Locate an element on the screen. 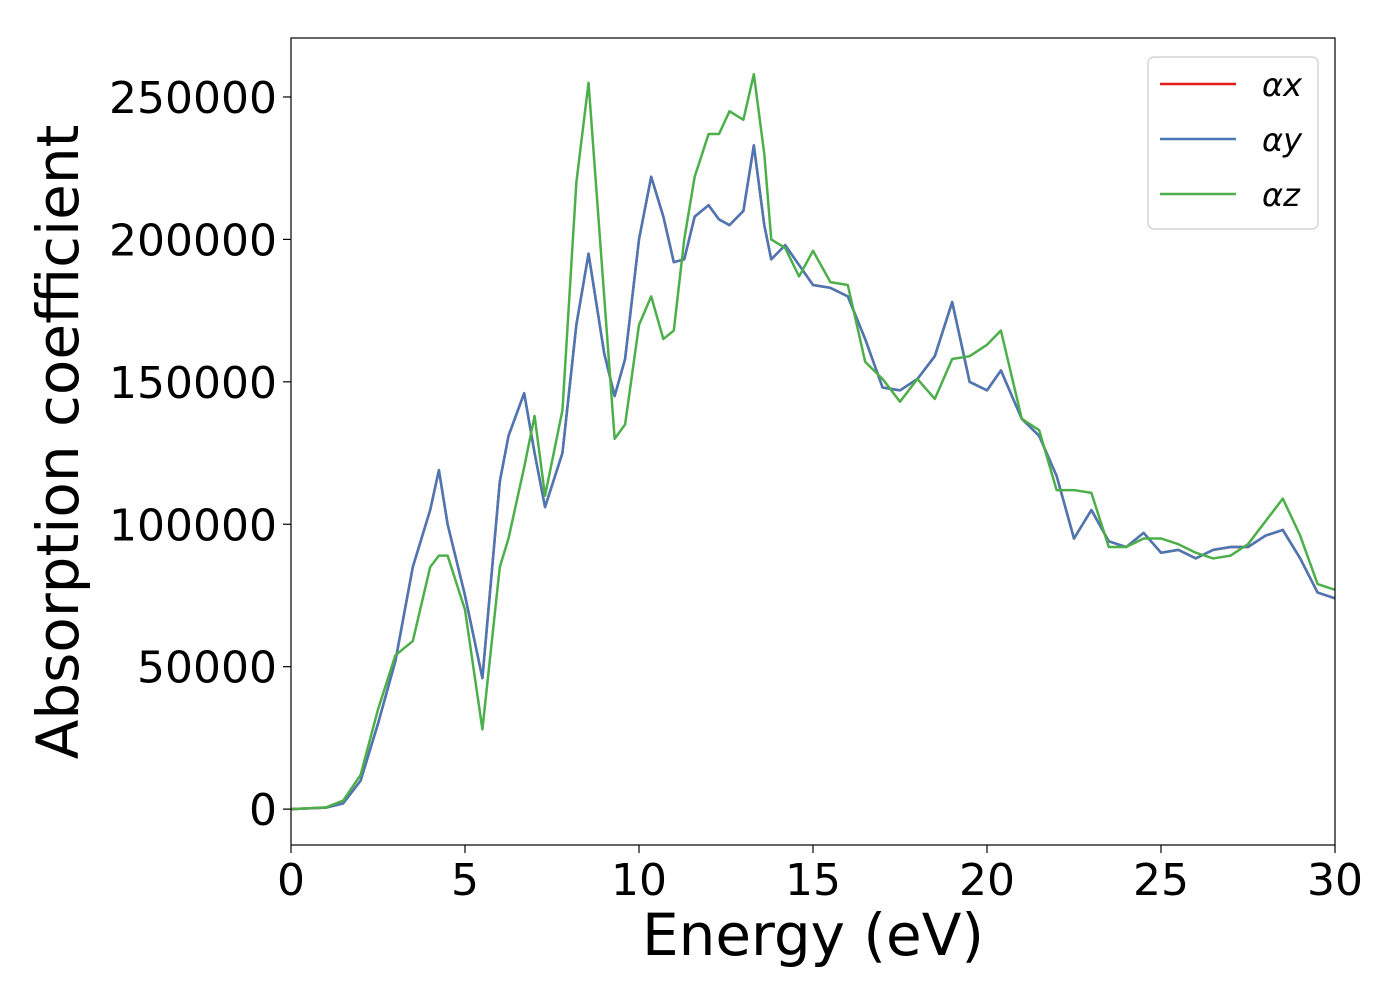 The width and height of the screenshot is (1400, 1000). x-tick-label: 5 is located at coordinates (465, 880).